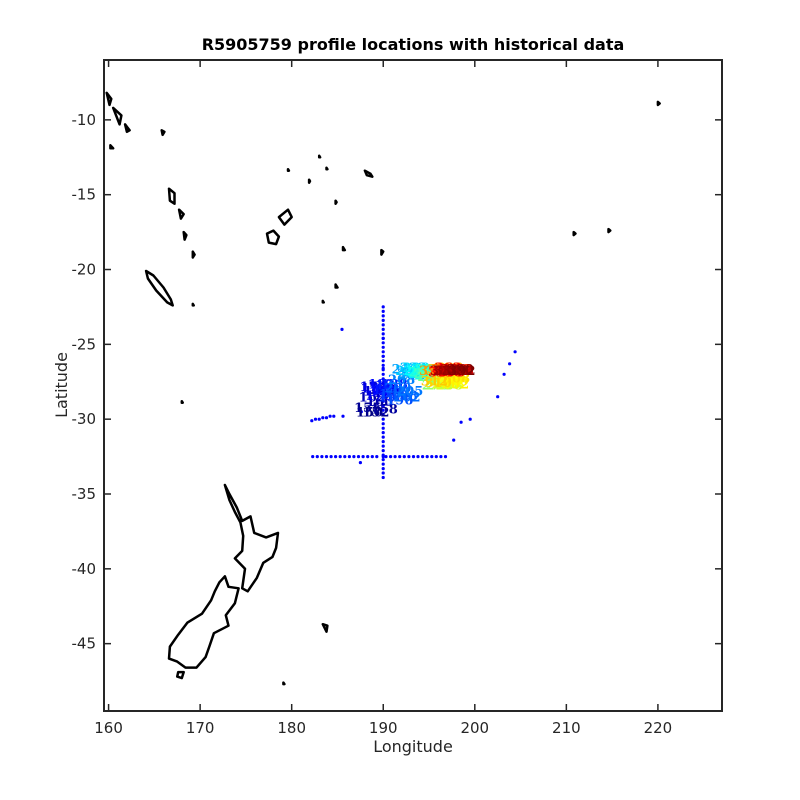  I want to click on profile-label: 200, so click(397, 389).